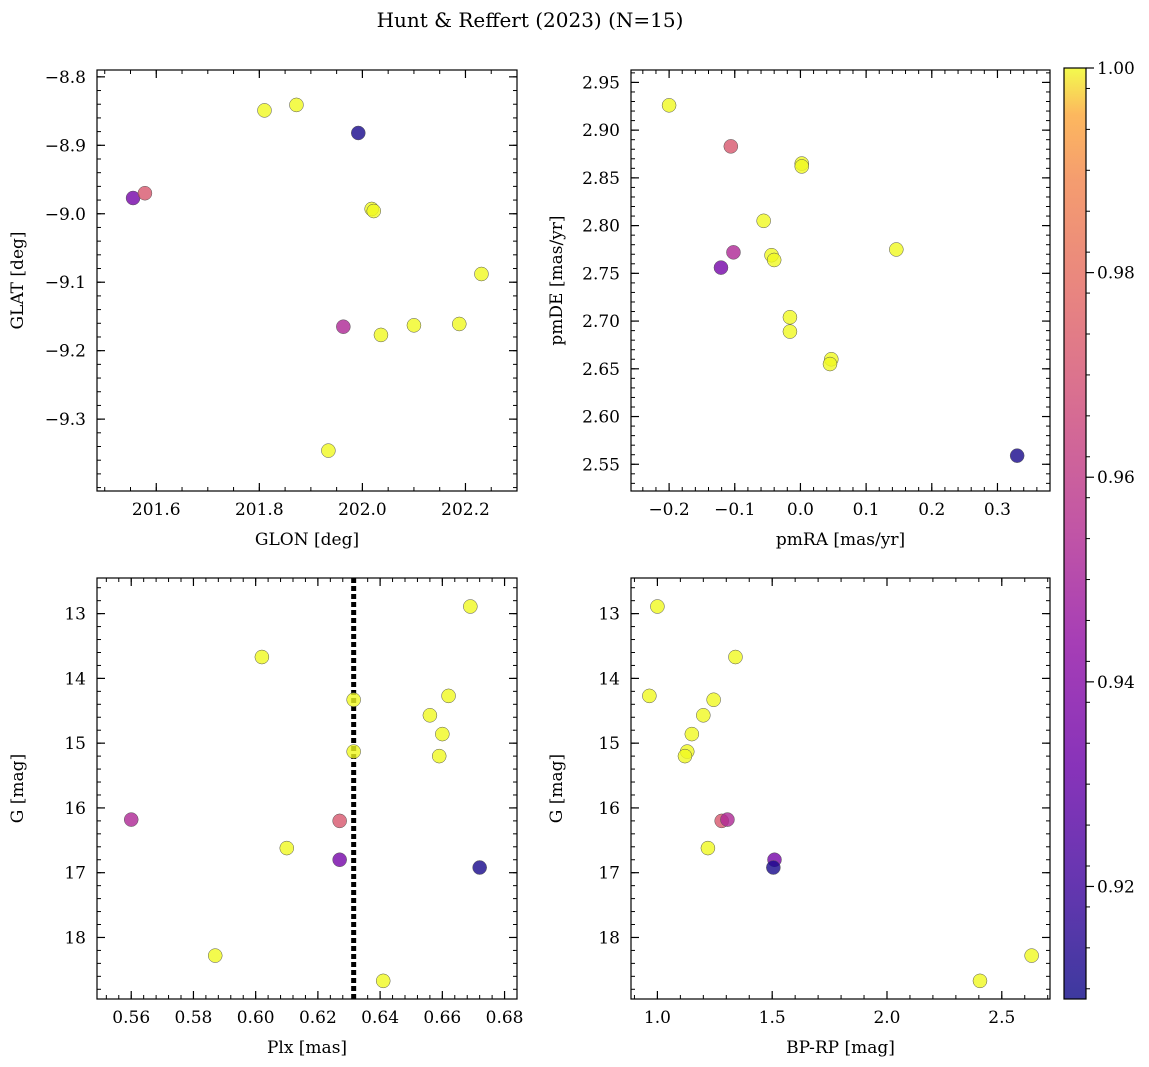  Describe the element at coordinates (601, 179) in the screenshot. I see `y-tick-label: 2.85` at that location.